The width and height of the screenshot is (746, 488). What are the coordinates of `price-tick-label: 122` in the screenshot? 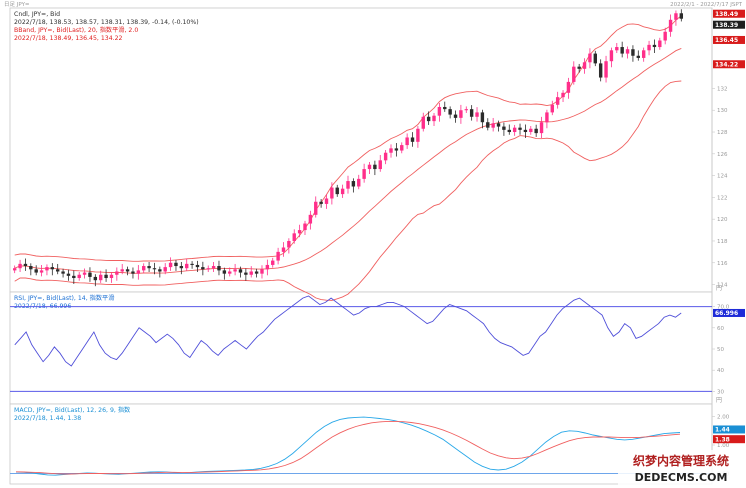 It's located at (722, 198).